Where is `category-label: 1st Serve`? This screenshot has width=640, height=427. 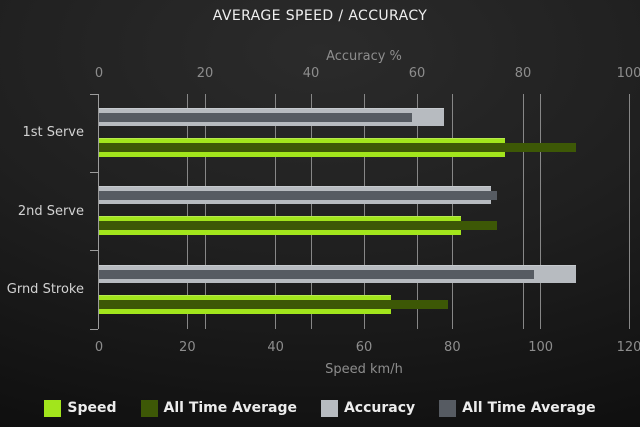
category-label: 1st Serve is located at coordinates (53, 133).